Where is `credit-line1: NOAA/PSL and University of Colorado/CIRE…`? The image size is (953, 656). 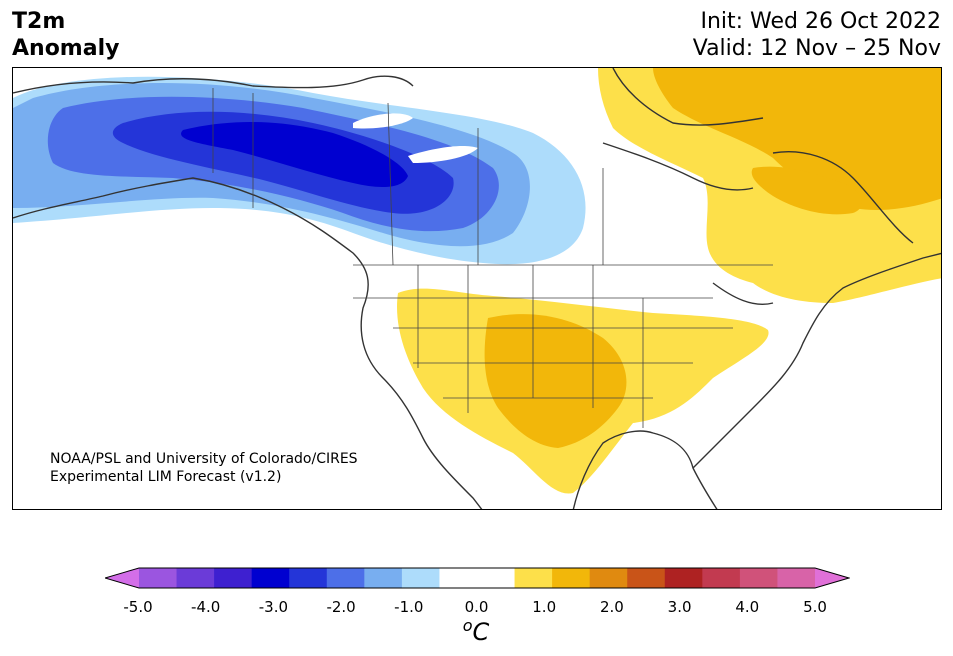 credit-line1: NOAA/PSL and University of Colorado/CIRE… is located at coordinates (204, 459).